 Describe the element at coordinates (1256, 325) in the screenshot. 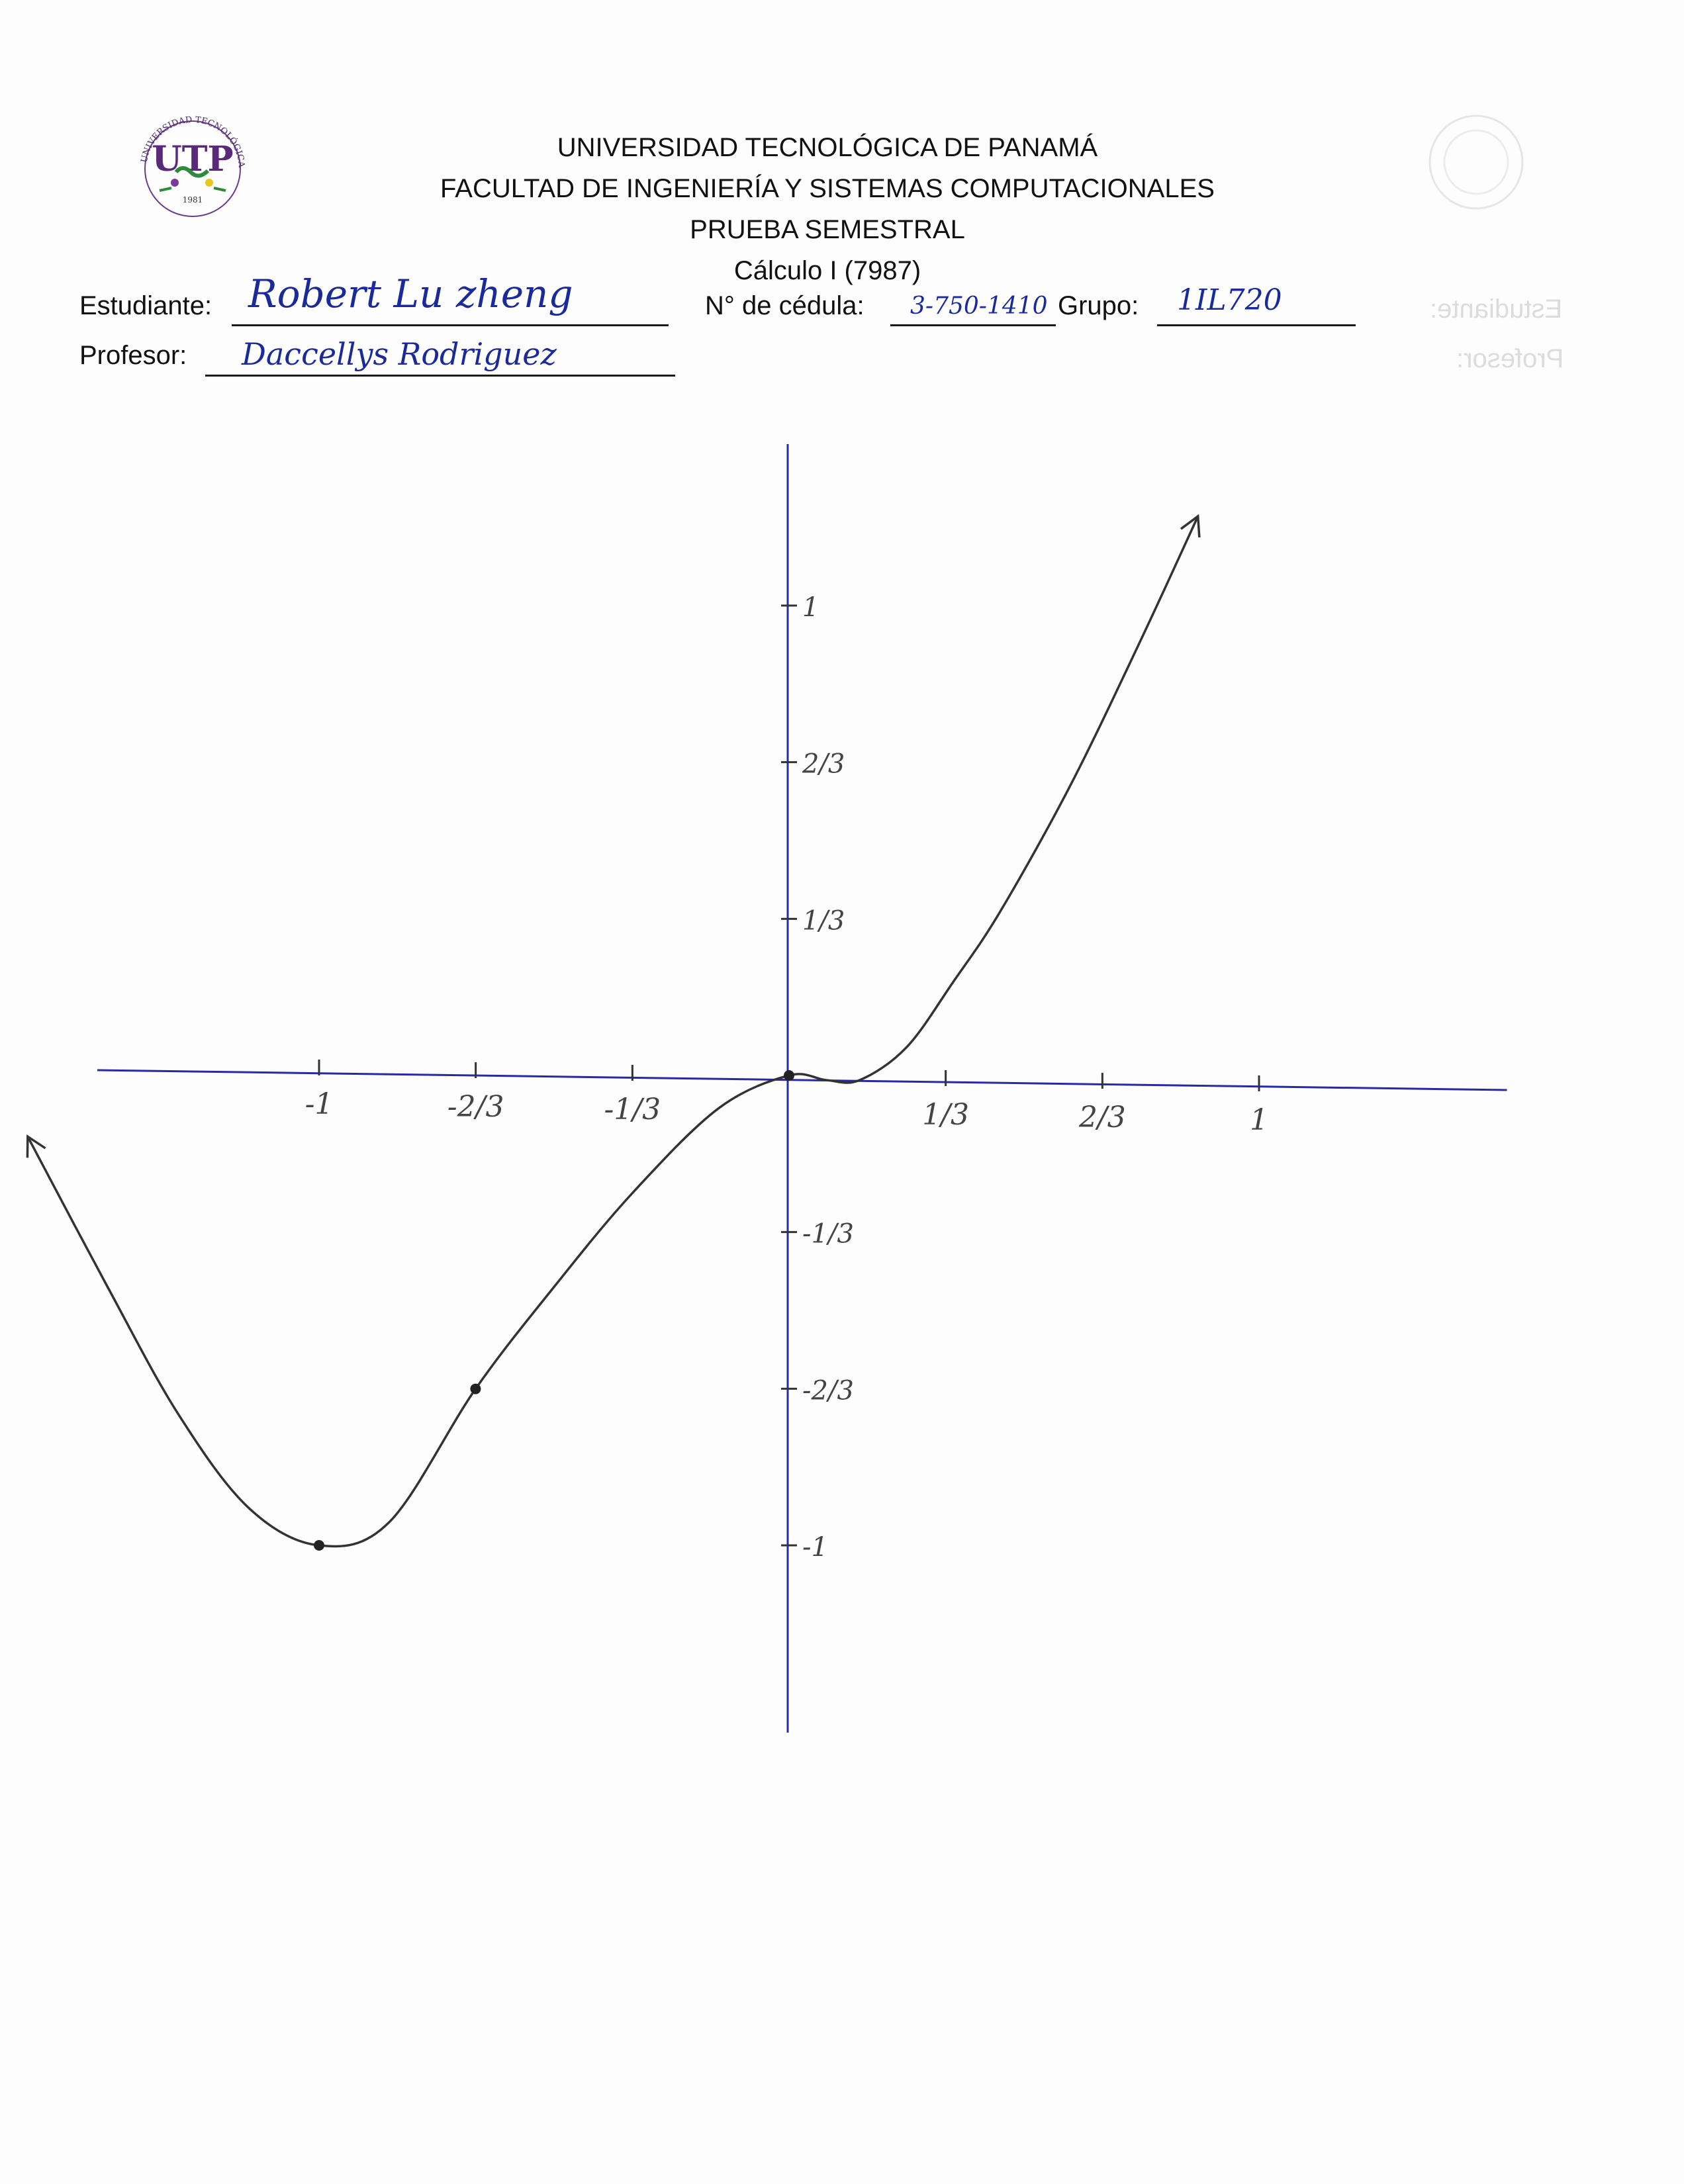

I see `group-line` at that location.